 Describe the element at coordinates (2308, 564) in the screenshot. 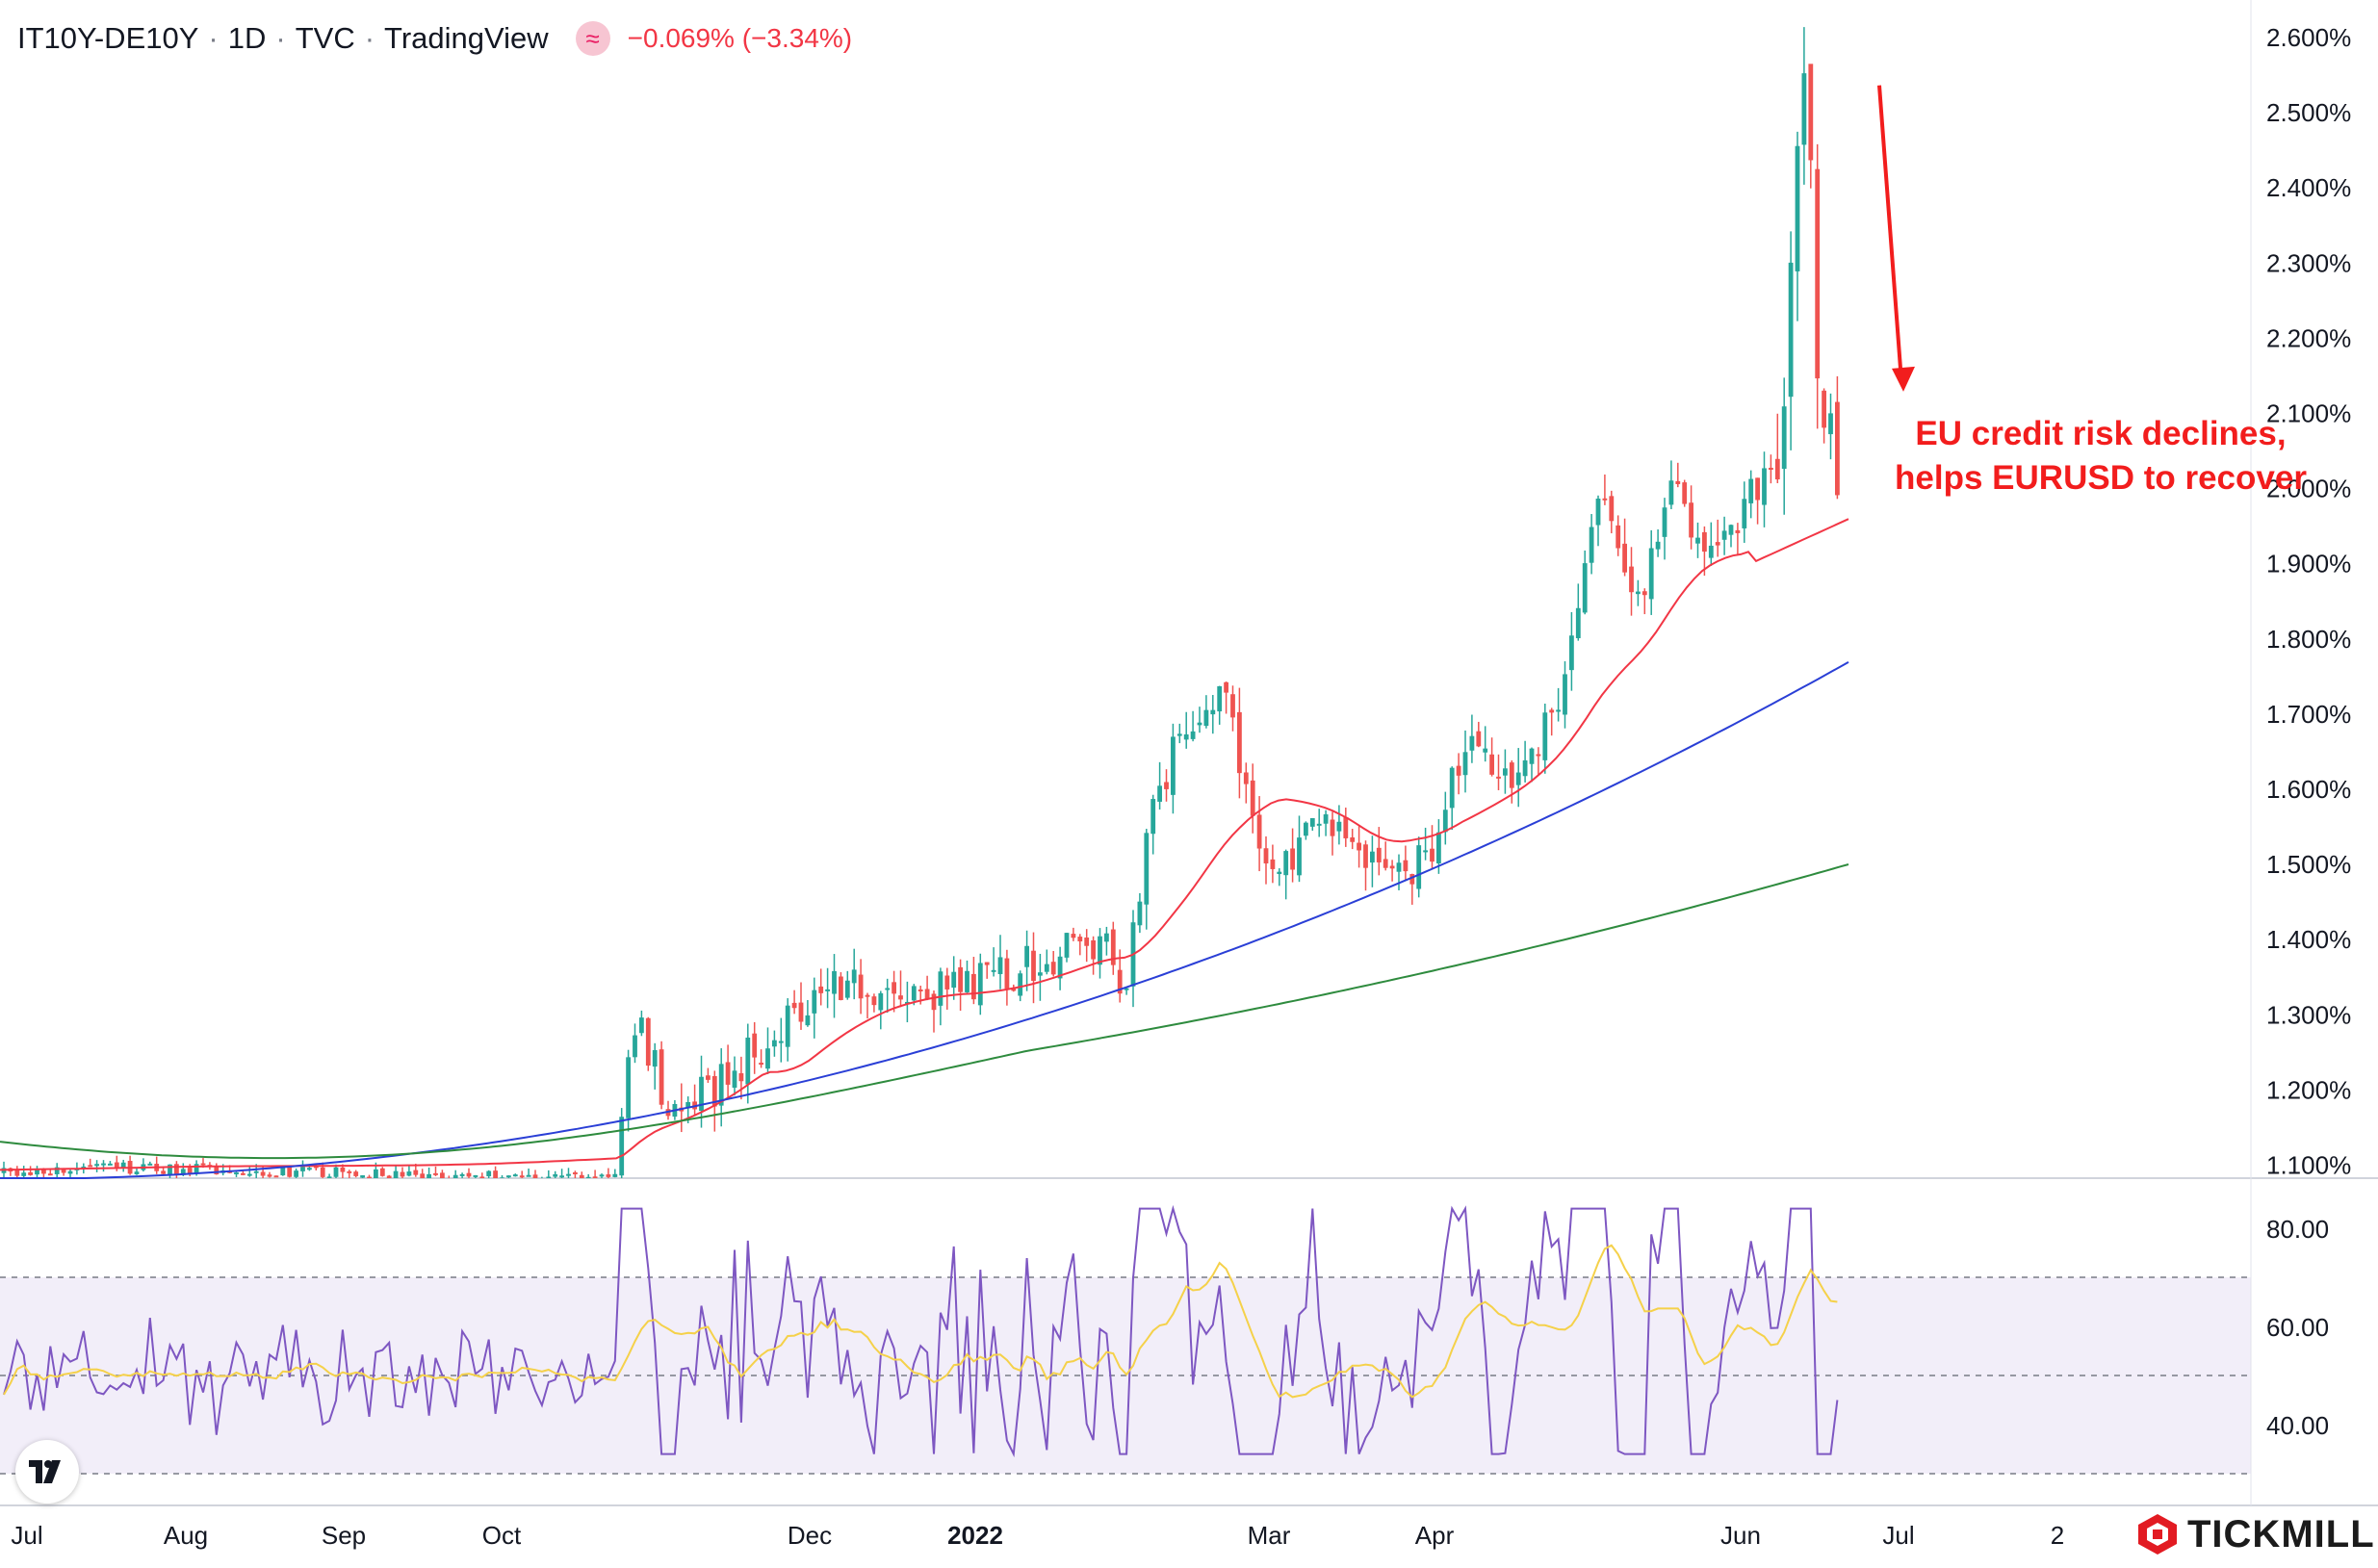

I see `price-tick-label: 1.900%` at that location.